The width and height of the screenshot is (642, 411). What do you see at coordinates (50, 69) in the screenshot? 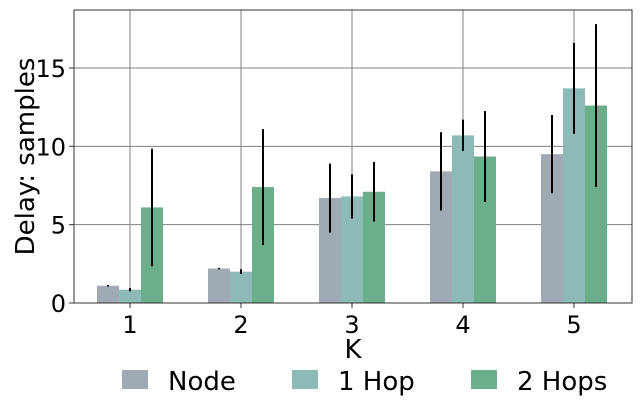
I see `y-tick-label: 15` at bounding box center [50, 69].